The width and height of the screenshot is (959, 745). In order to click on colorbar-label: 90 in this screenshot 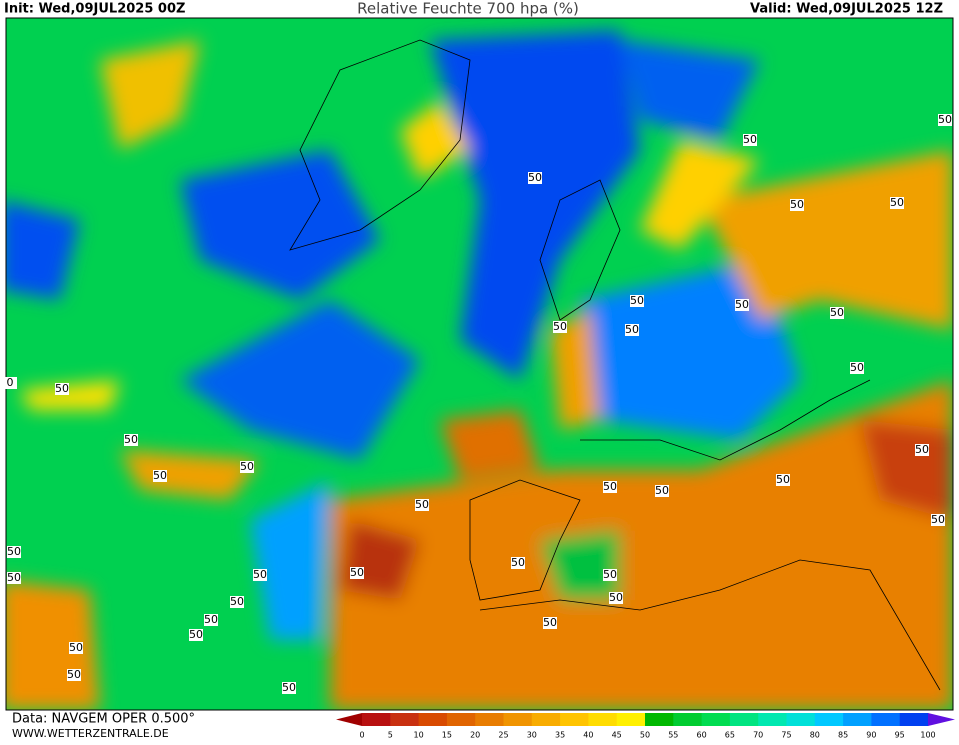, I will do `click(871, 735)`.